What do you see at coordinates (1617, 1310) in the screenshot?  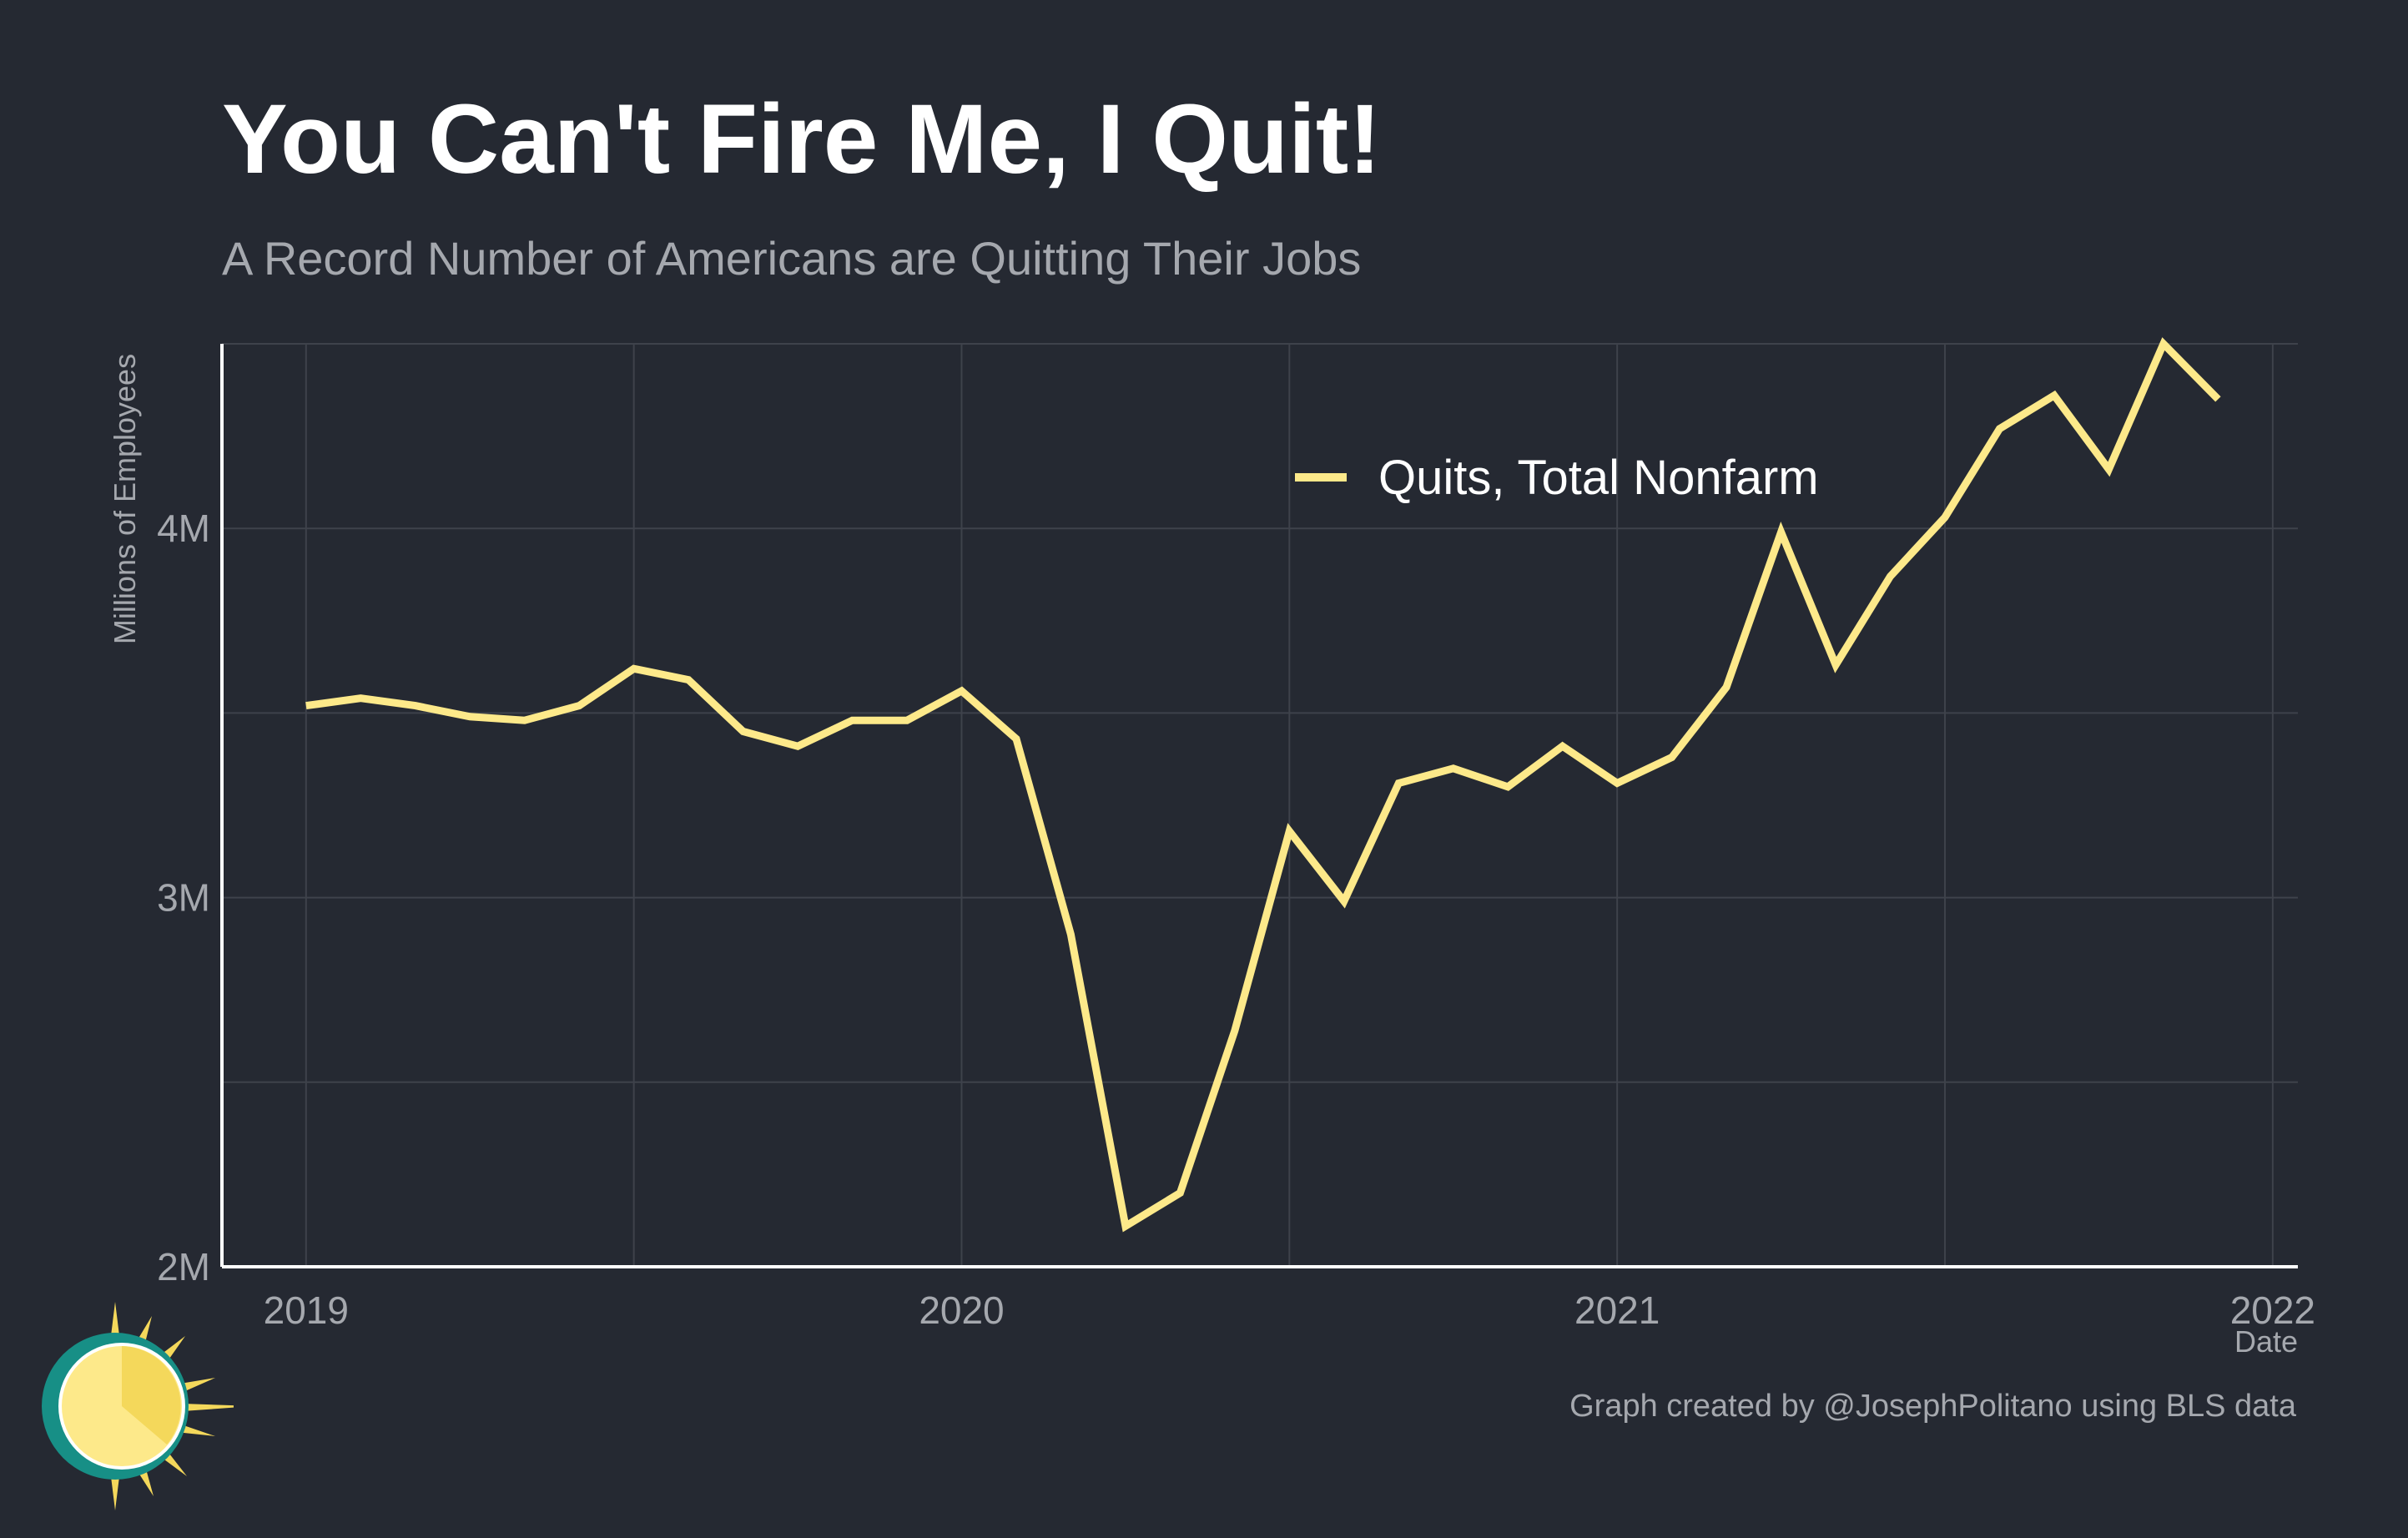 I see `x-tick-label: 2021` at bounding box center [1617, 1310].